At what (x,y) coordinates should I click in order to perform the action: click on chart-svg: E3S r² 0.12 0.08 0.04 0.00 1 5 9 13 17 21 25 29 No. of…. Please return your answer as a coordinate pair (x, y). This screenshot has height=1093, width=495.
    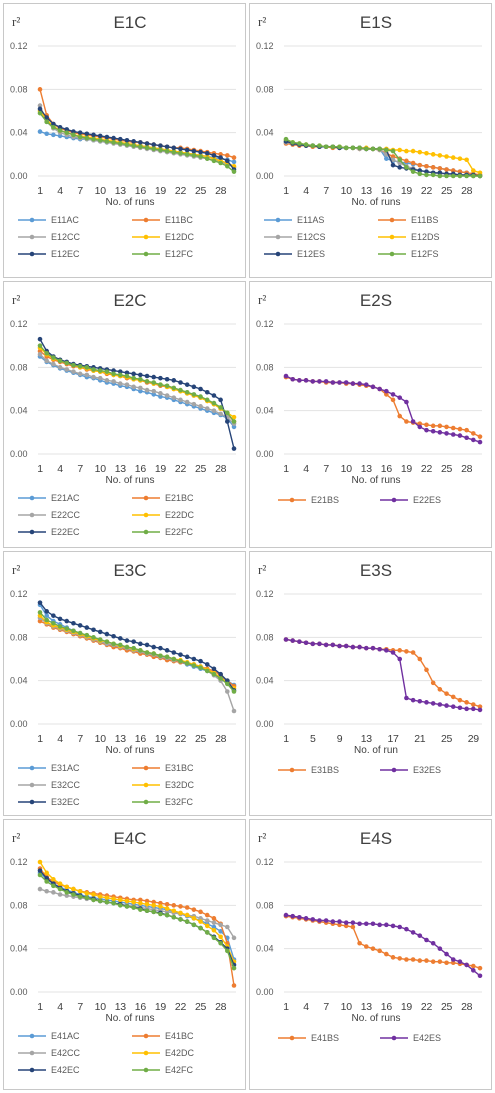
    Looking at the image, I should click on (369, 668).